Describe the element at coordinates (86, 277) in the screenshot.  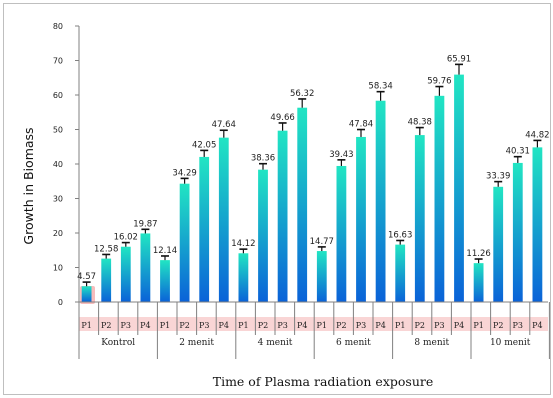
I see `data-label: 4.57` at that location.